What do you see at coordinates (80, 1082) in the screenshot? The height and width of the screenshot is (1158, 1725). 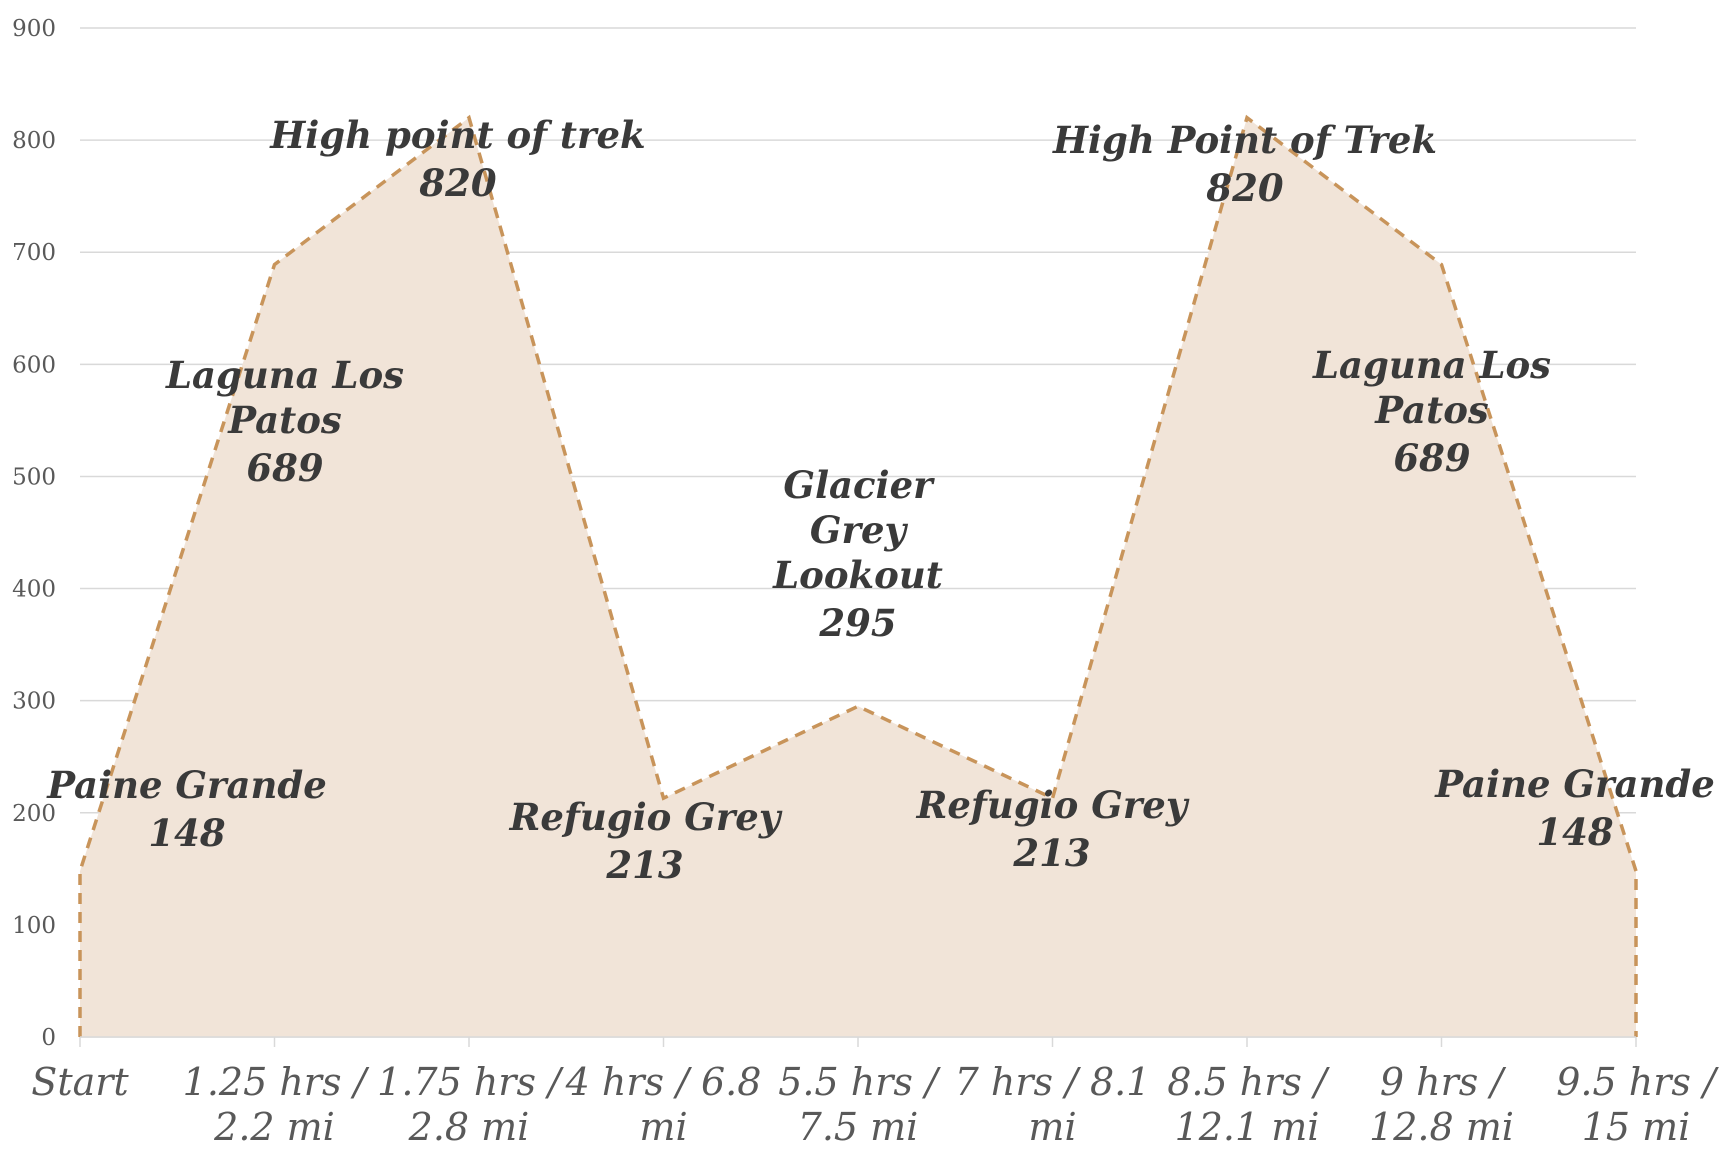 I see `x-tick-label: Start` at bounding box center [80, 1082].